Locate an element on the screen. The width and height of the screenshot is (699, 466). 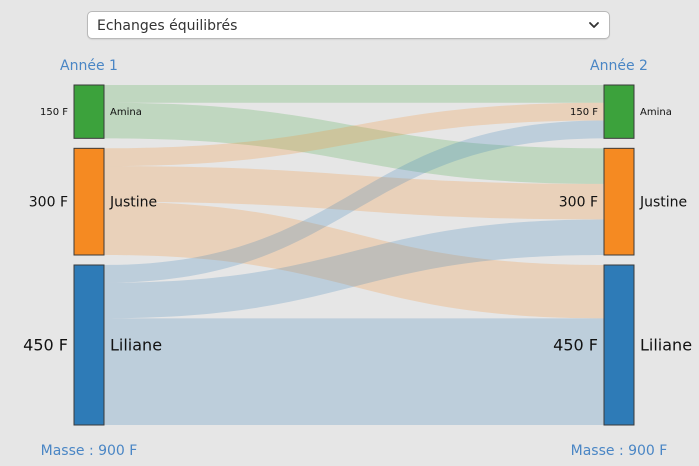
flow-amina-to-amina is located at coordinates (354, 94).